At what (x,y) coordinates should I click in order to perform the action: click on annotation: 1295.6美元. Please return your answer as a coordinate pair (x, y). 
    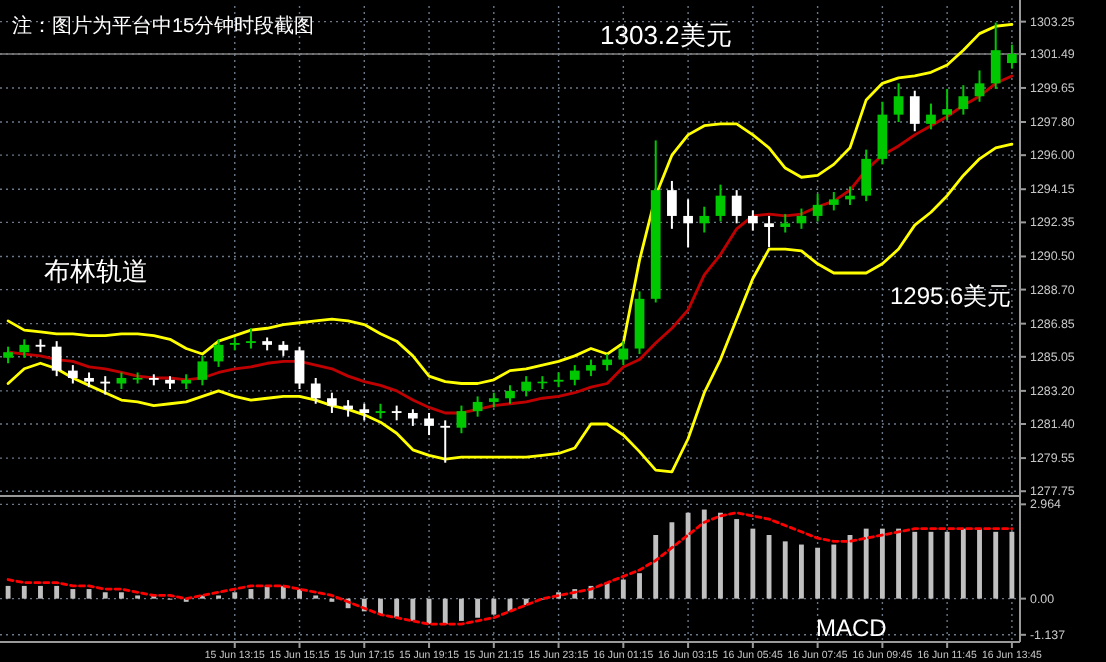
    Looking at the image, I should click on (951, 296).